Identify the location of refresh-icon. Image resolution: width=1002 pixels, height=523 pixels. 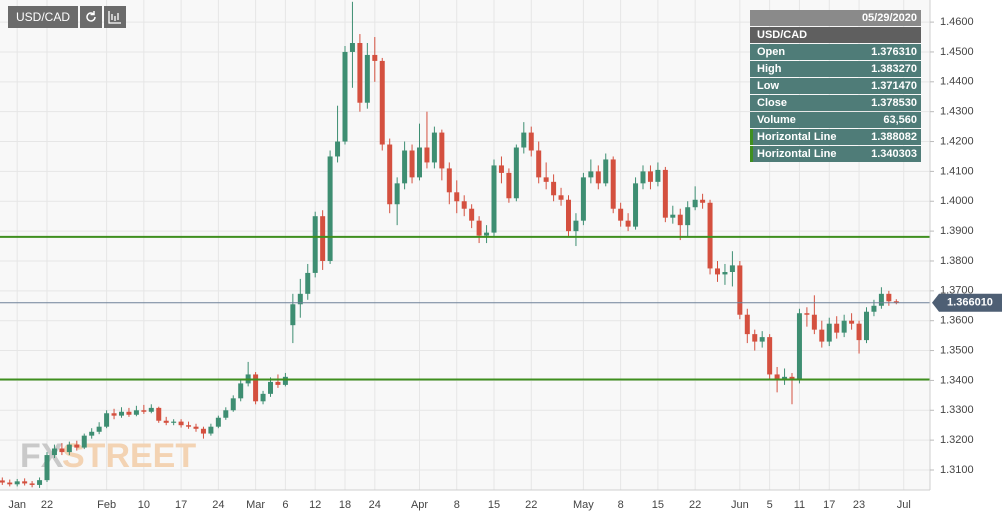
(91, 16).